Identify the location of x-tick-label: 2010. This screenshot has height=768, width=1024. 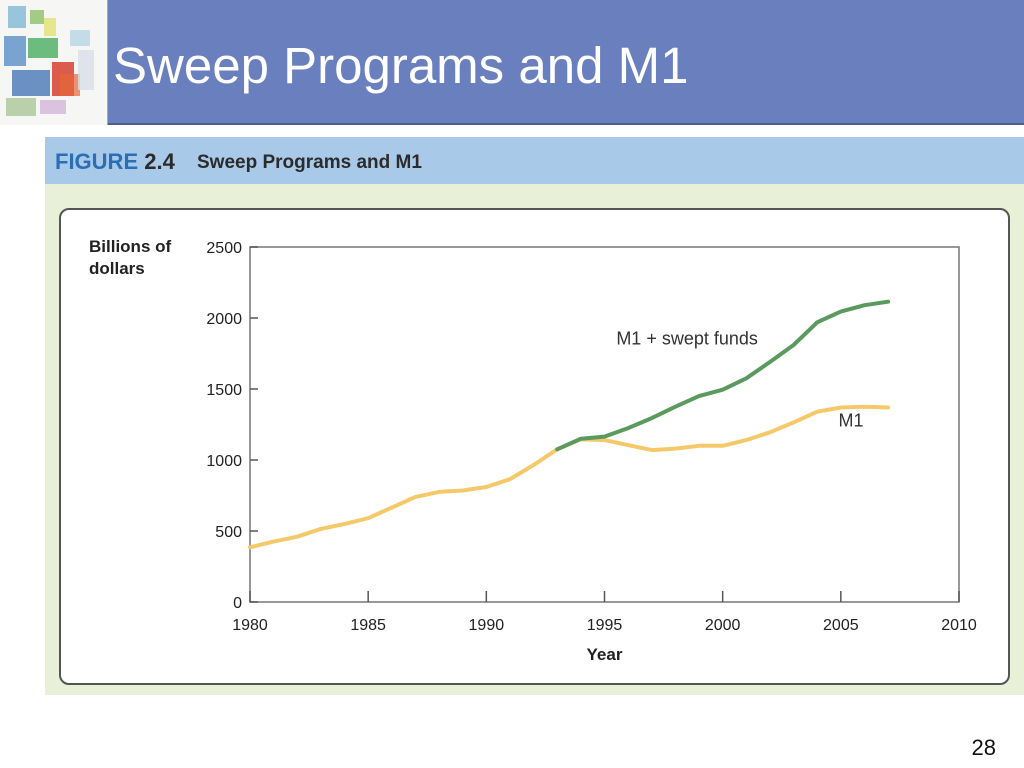
(959, 625).